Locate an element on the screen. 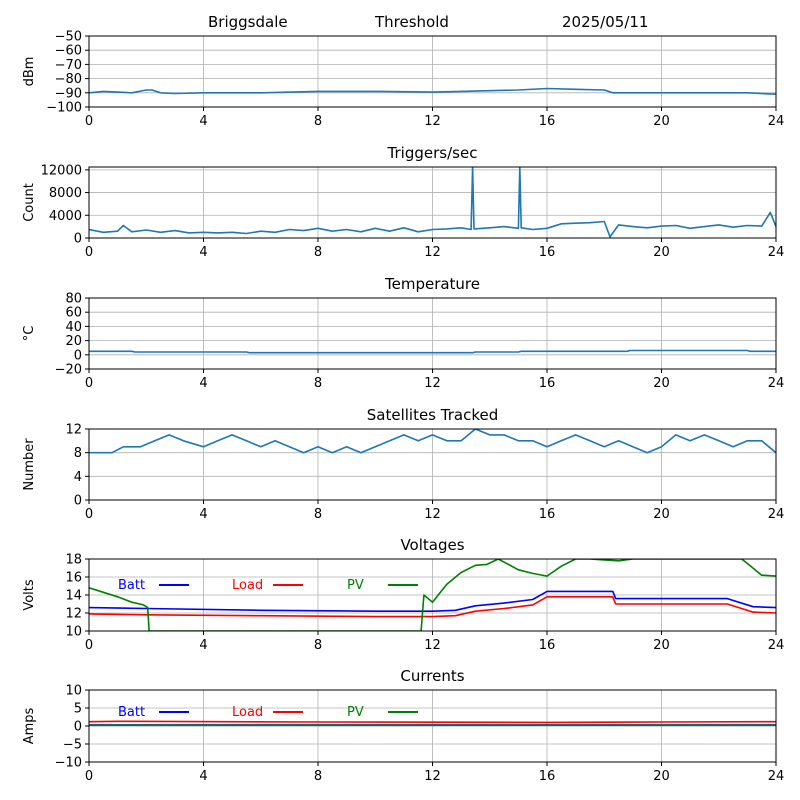 The width and height of the screenshot is (800, 800). legend-label-batt: Batt is located at coordinates (131, 712).